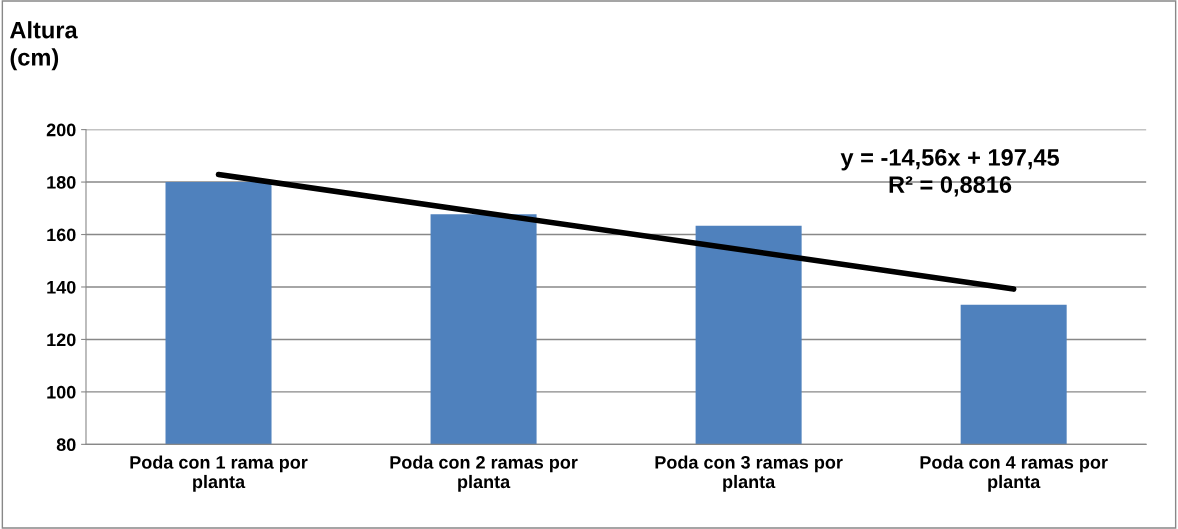  Describe the element at coordinates (44, 46) in the screenshot. I see `y-axis-title: Altura (cm)` at that location.